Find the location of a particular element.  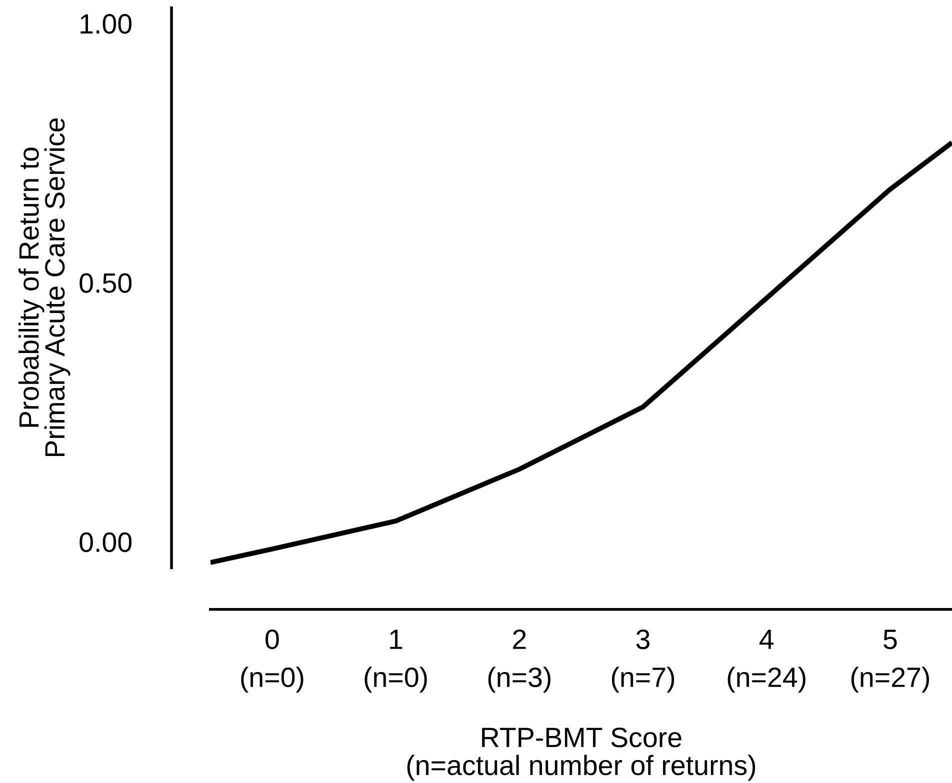

x-axis-title: RTP-BMT Score (n=actual number of returns) is located at coordinates (581, 754).